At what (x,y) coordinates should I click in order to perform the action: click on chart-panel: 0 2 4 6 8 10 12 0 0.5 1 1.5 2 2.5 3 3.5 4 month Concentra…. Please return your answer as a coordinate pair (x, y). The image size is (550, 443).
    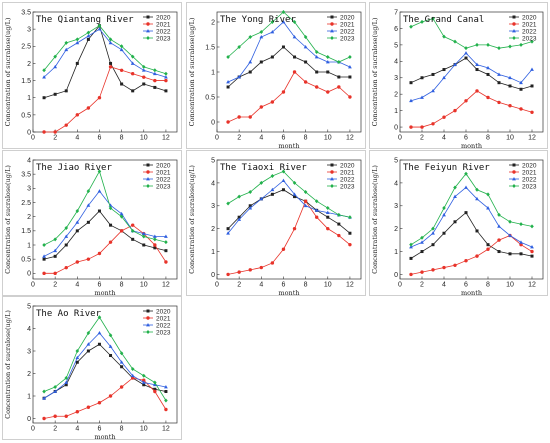
    Looking at the image, I should click on (92, 223).